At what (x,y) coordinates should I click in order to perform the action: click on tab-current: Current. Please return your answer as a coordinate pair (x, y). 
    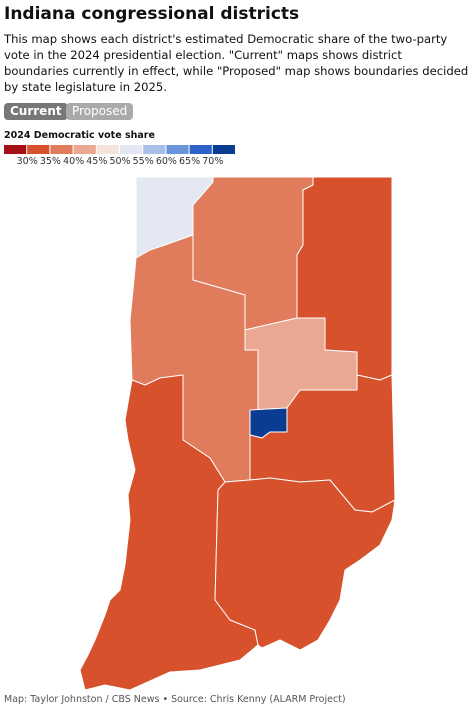
    Looking at the image, I should click on (36, 111).